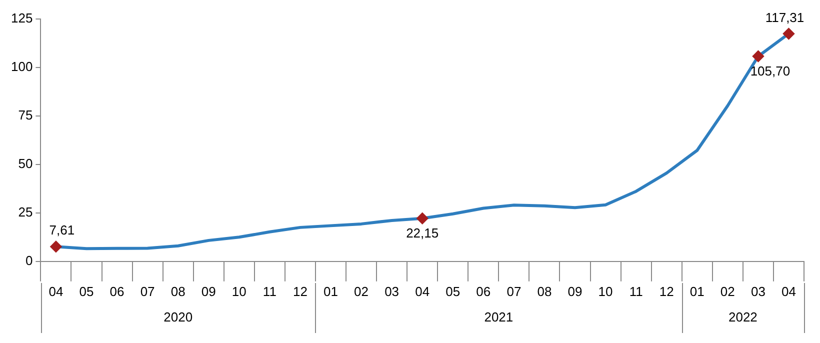 Image resolution: width=820 pixels, height=343 pixels. Describe the element at coordinates (770, 70) in the screenshot. I see `data-label: 105,70` at that location.